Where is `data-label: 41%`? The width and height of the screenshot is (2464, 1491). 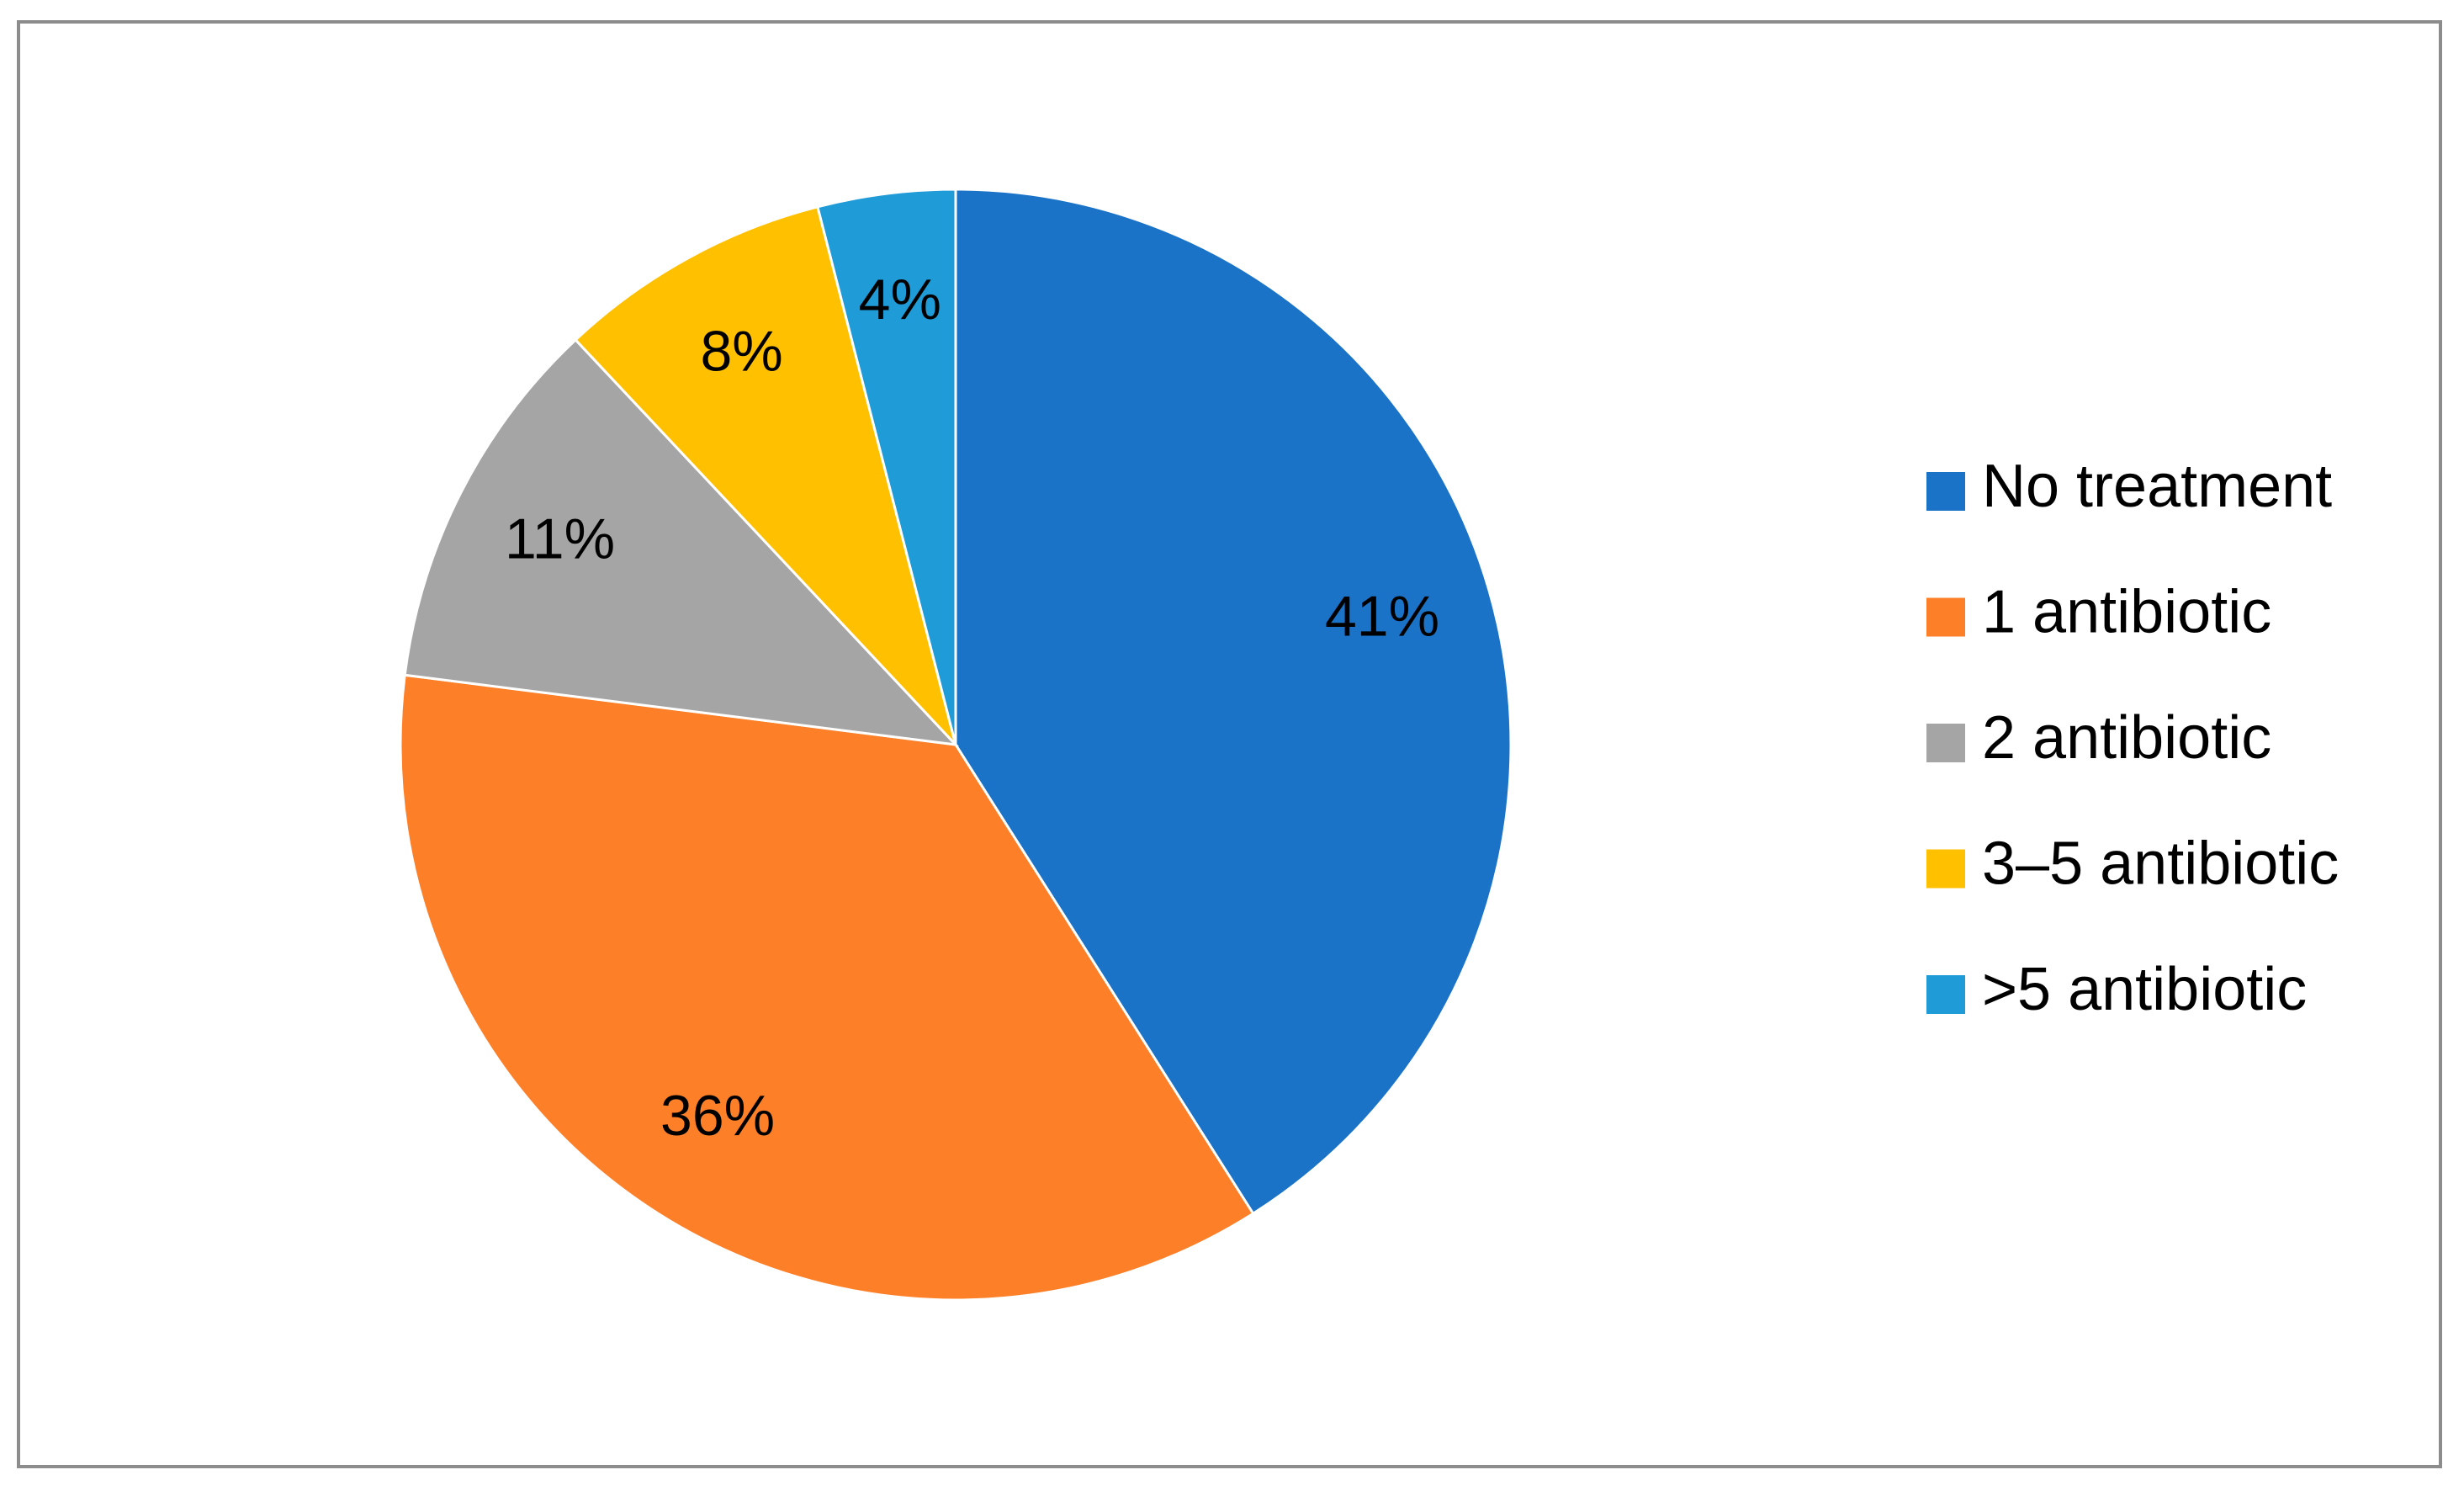
data-label: 41% is located at coordinates (1382, 617).